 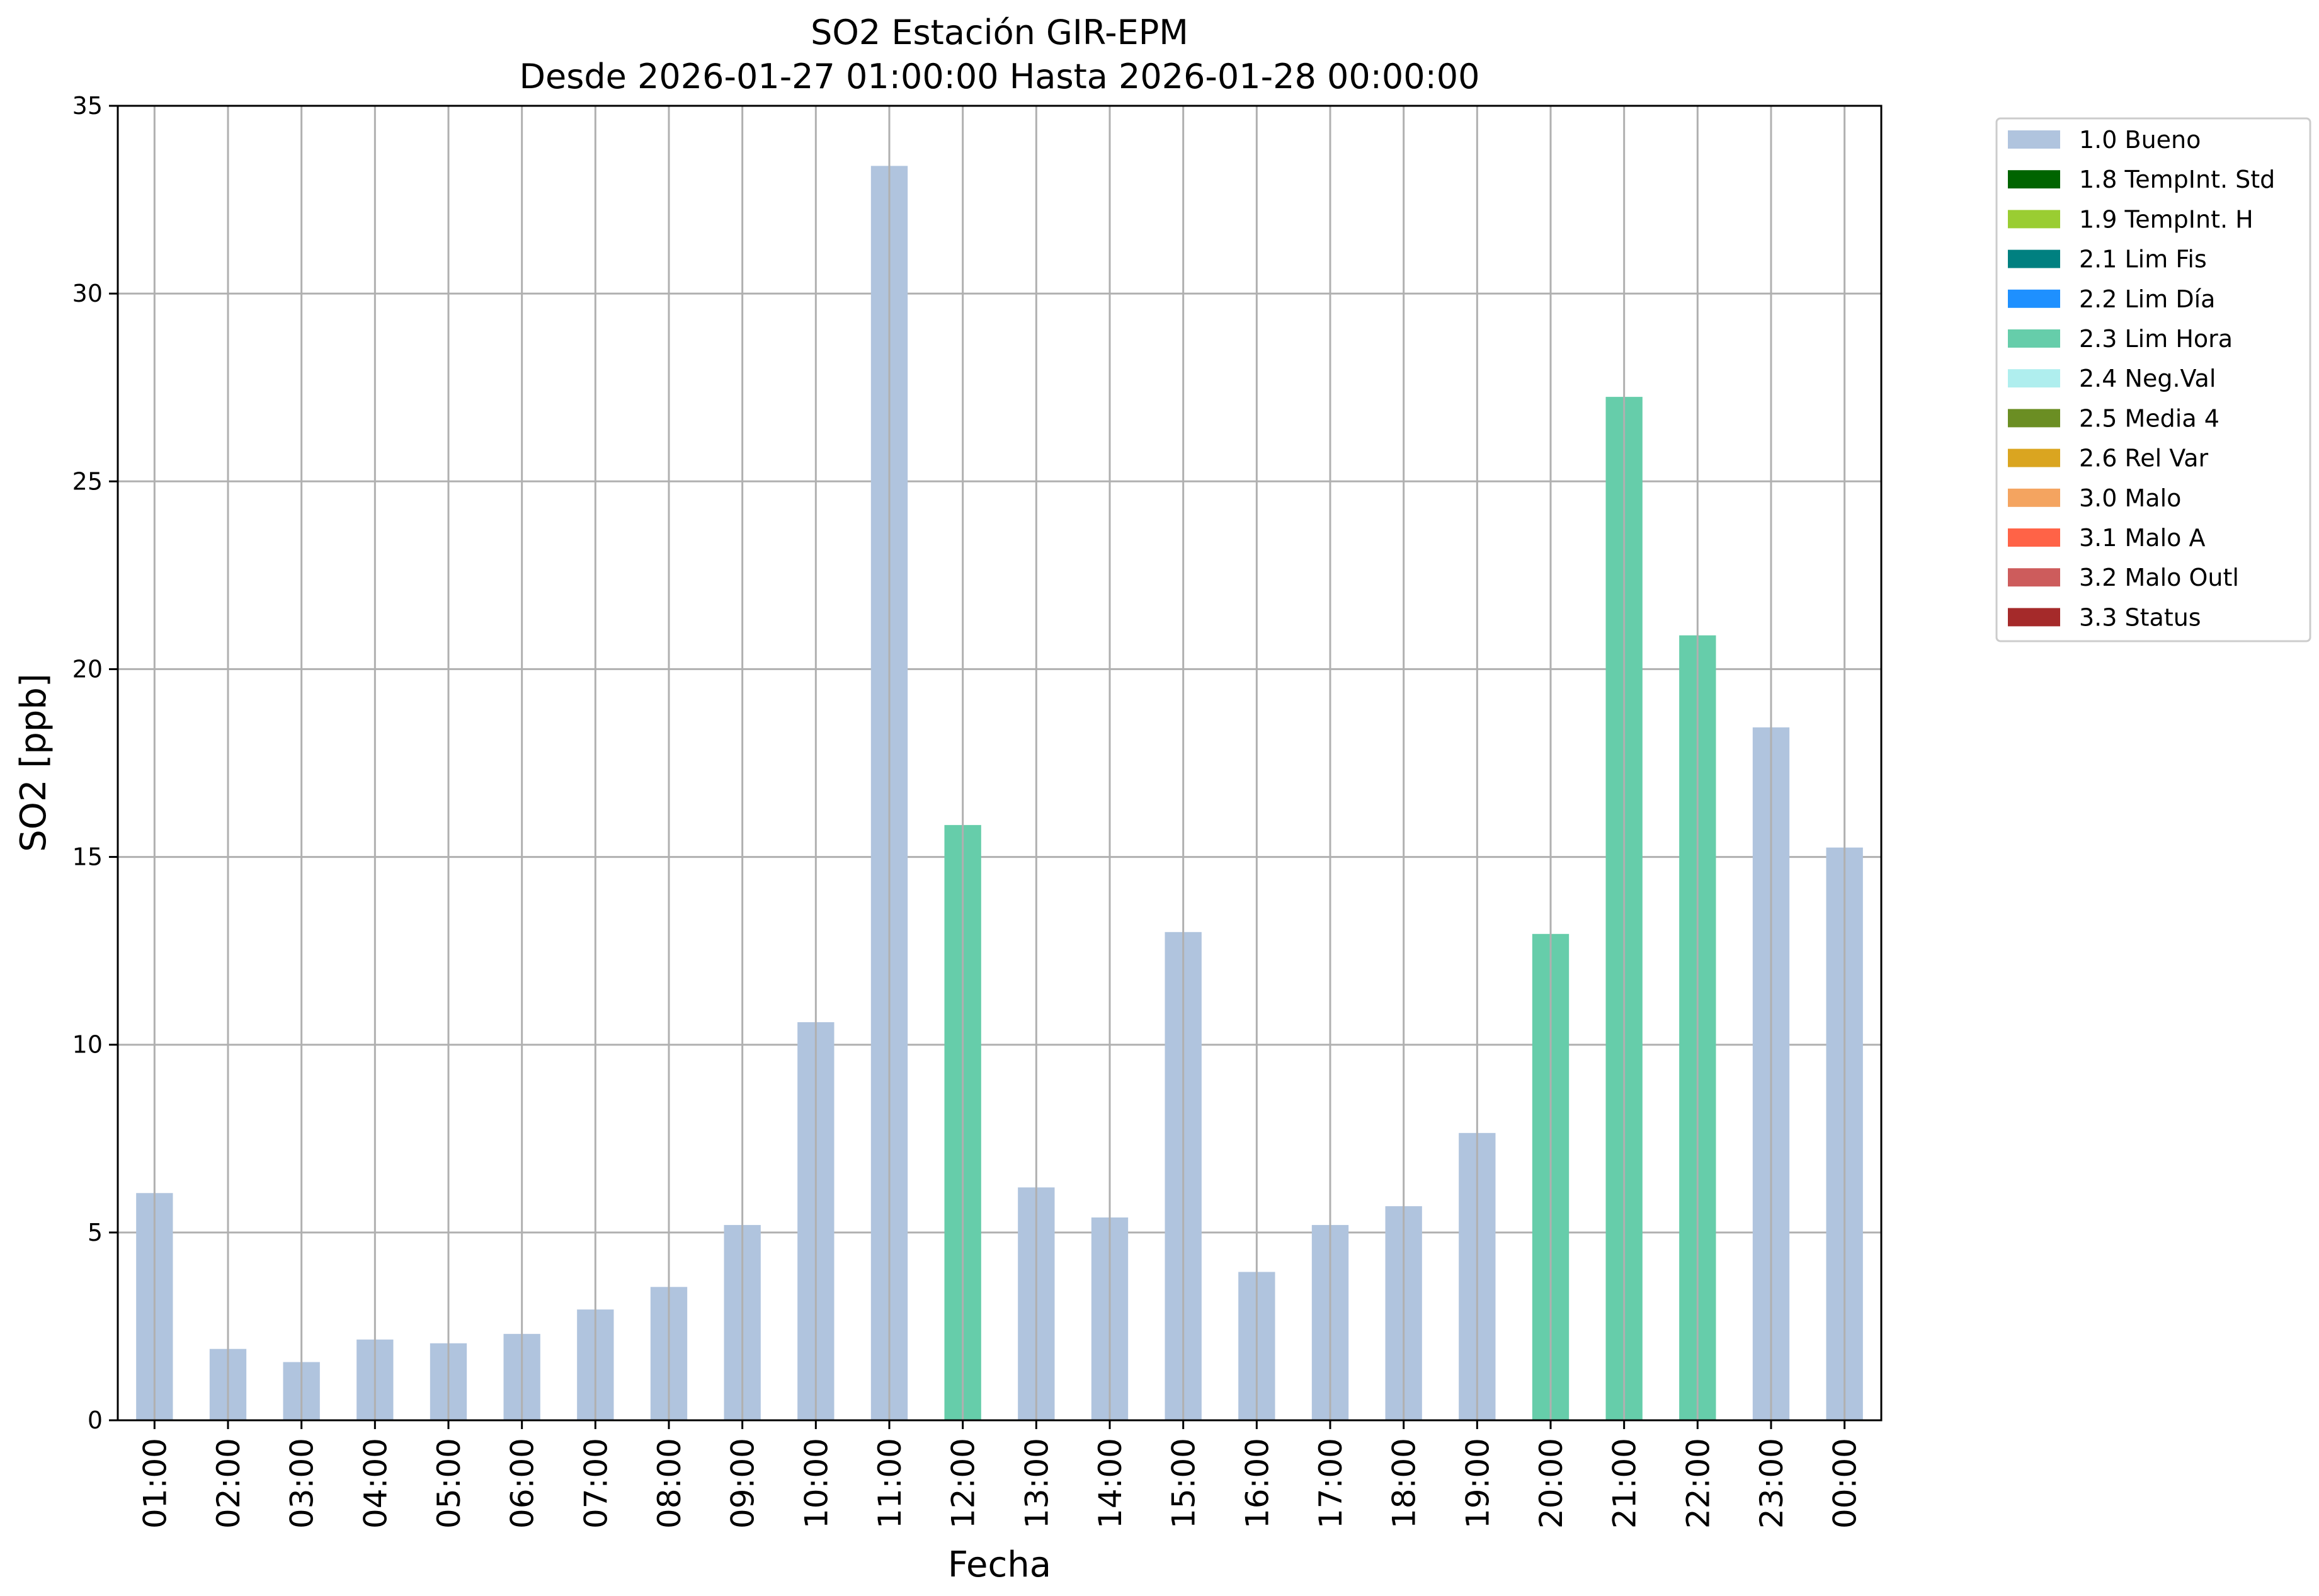 What do you see at coordinates (95, 1232) in the screenshot?
I see `y-tick-label: 5` at bounding box center [95, 1232].